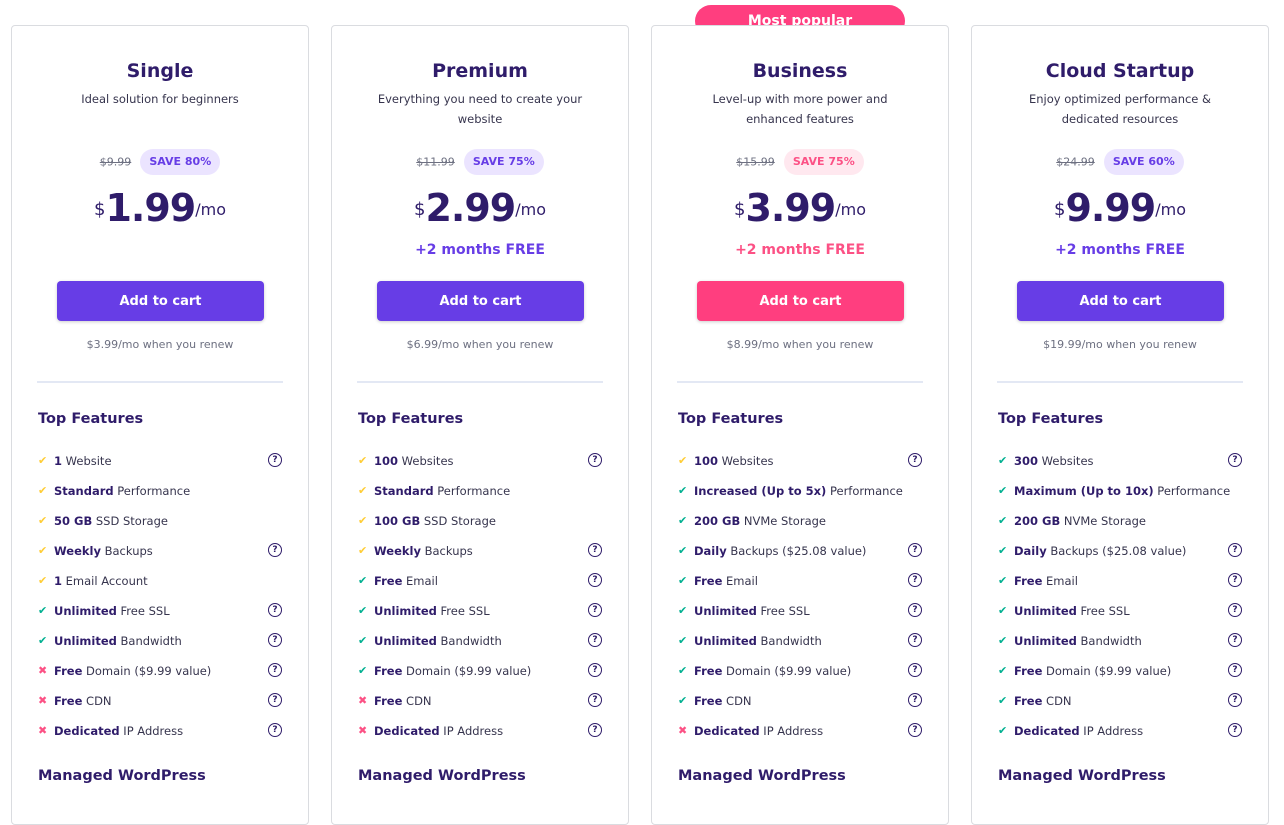 The image size is (1284, 825). I want to click on feature-highlight: Increased (Up to 5x), so click(760, 491).